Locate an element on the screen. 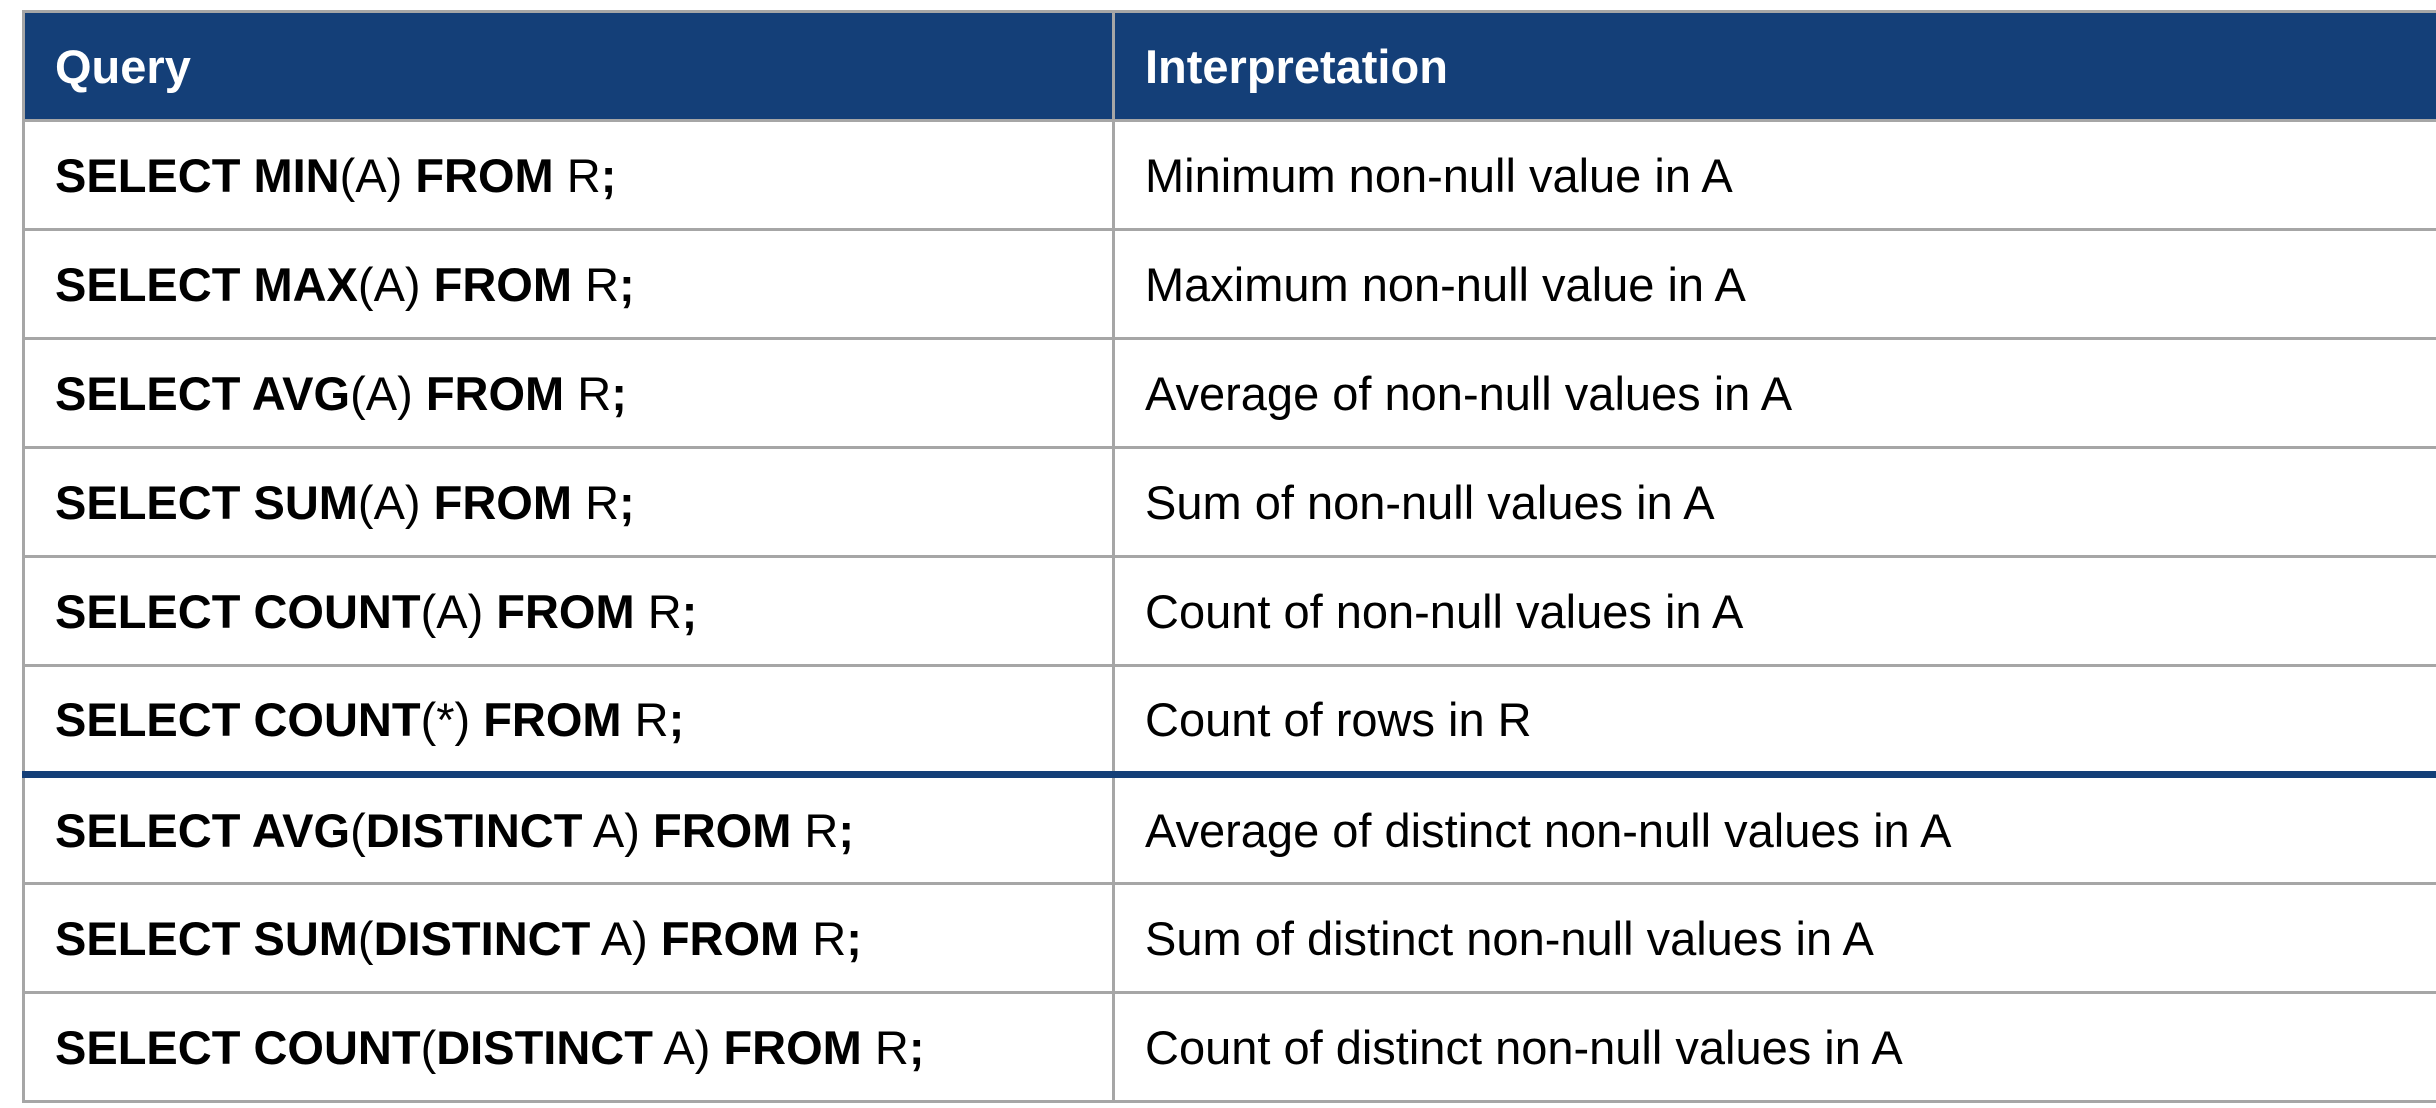  query-cell: SELECT COUNT(*) FROM R; is located at coordinates (568, 721).